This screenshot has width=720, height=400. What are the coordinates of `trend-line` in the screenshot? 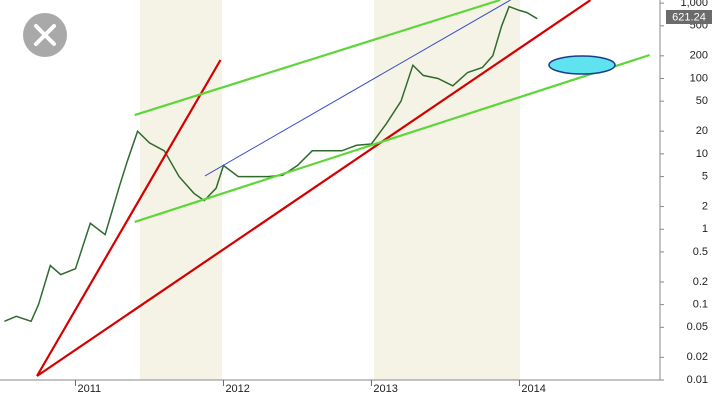 It's located at (317, 58).